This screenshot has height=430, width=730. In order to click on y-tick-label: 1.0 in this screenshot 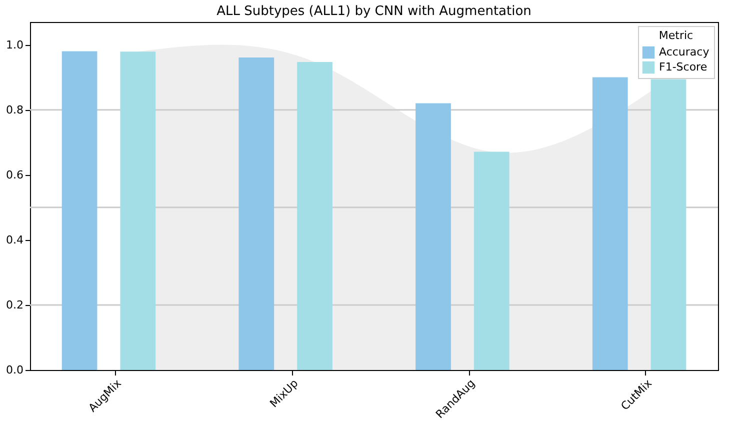, I will do `click(15, 45)`.